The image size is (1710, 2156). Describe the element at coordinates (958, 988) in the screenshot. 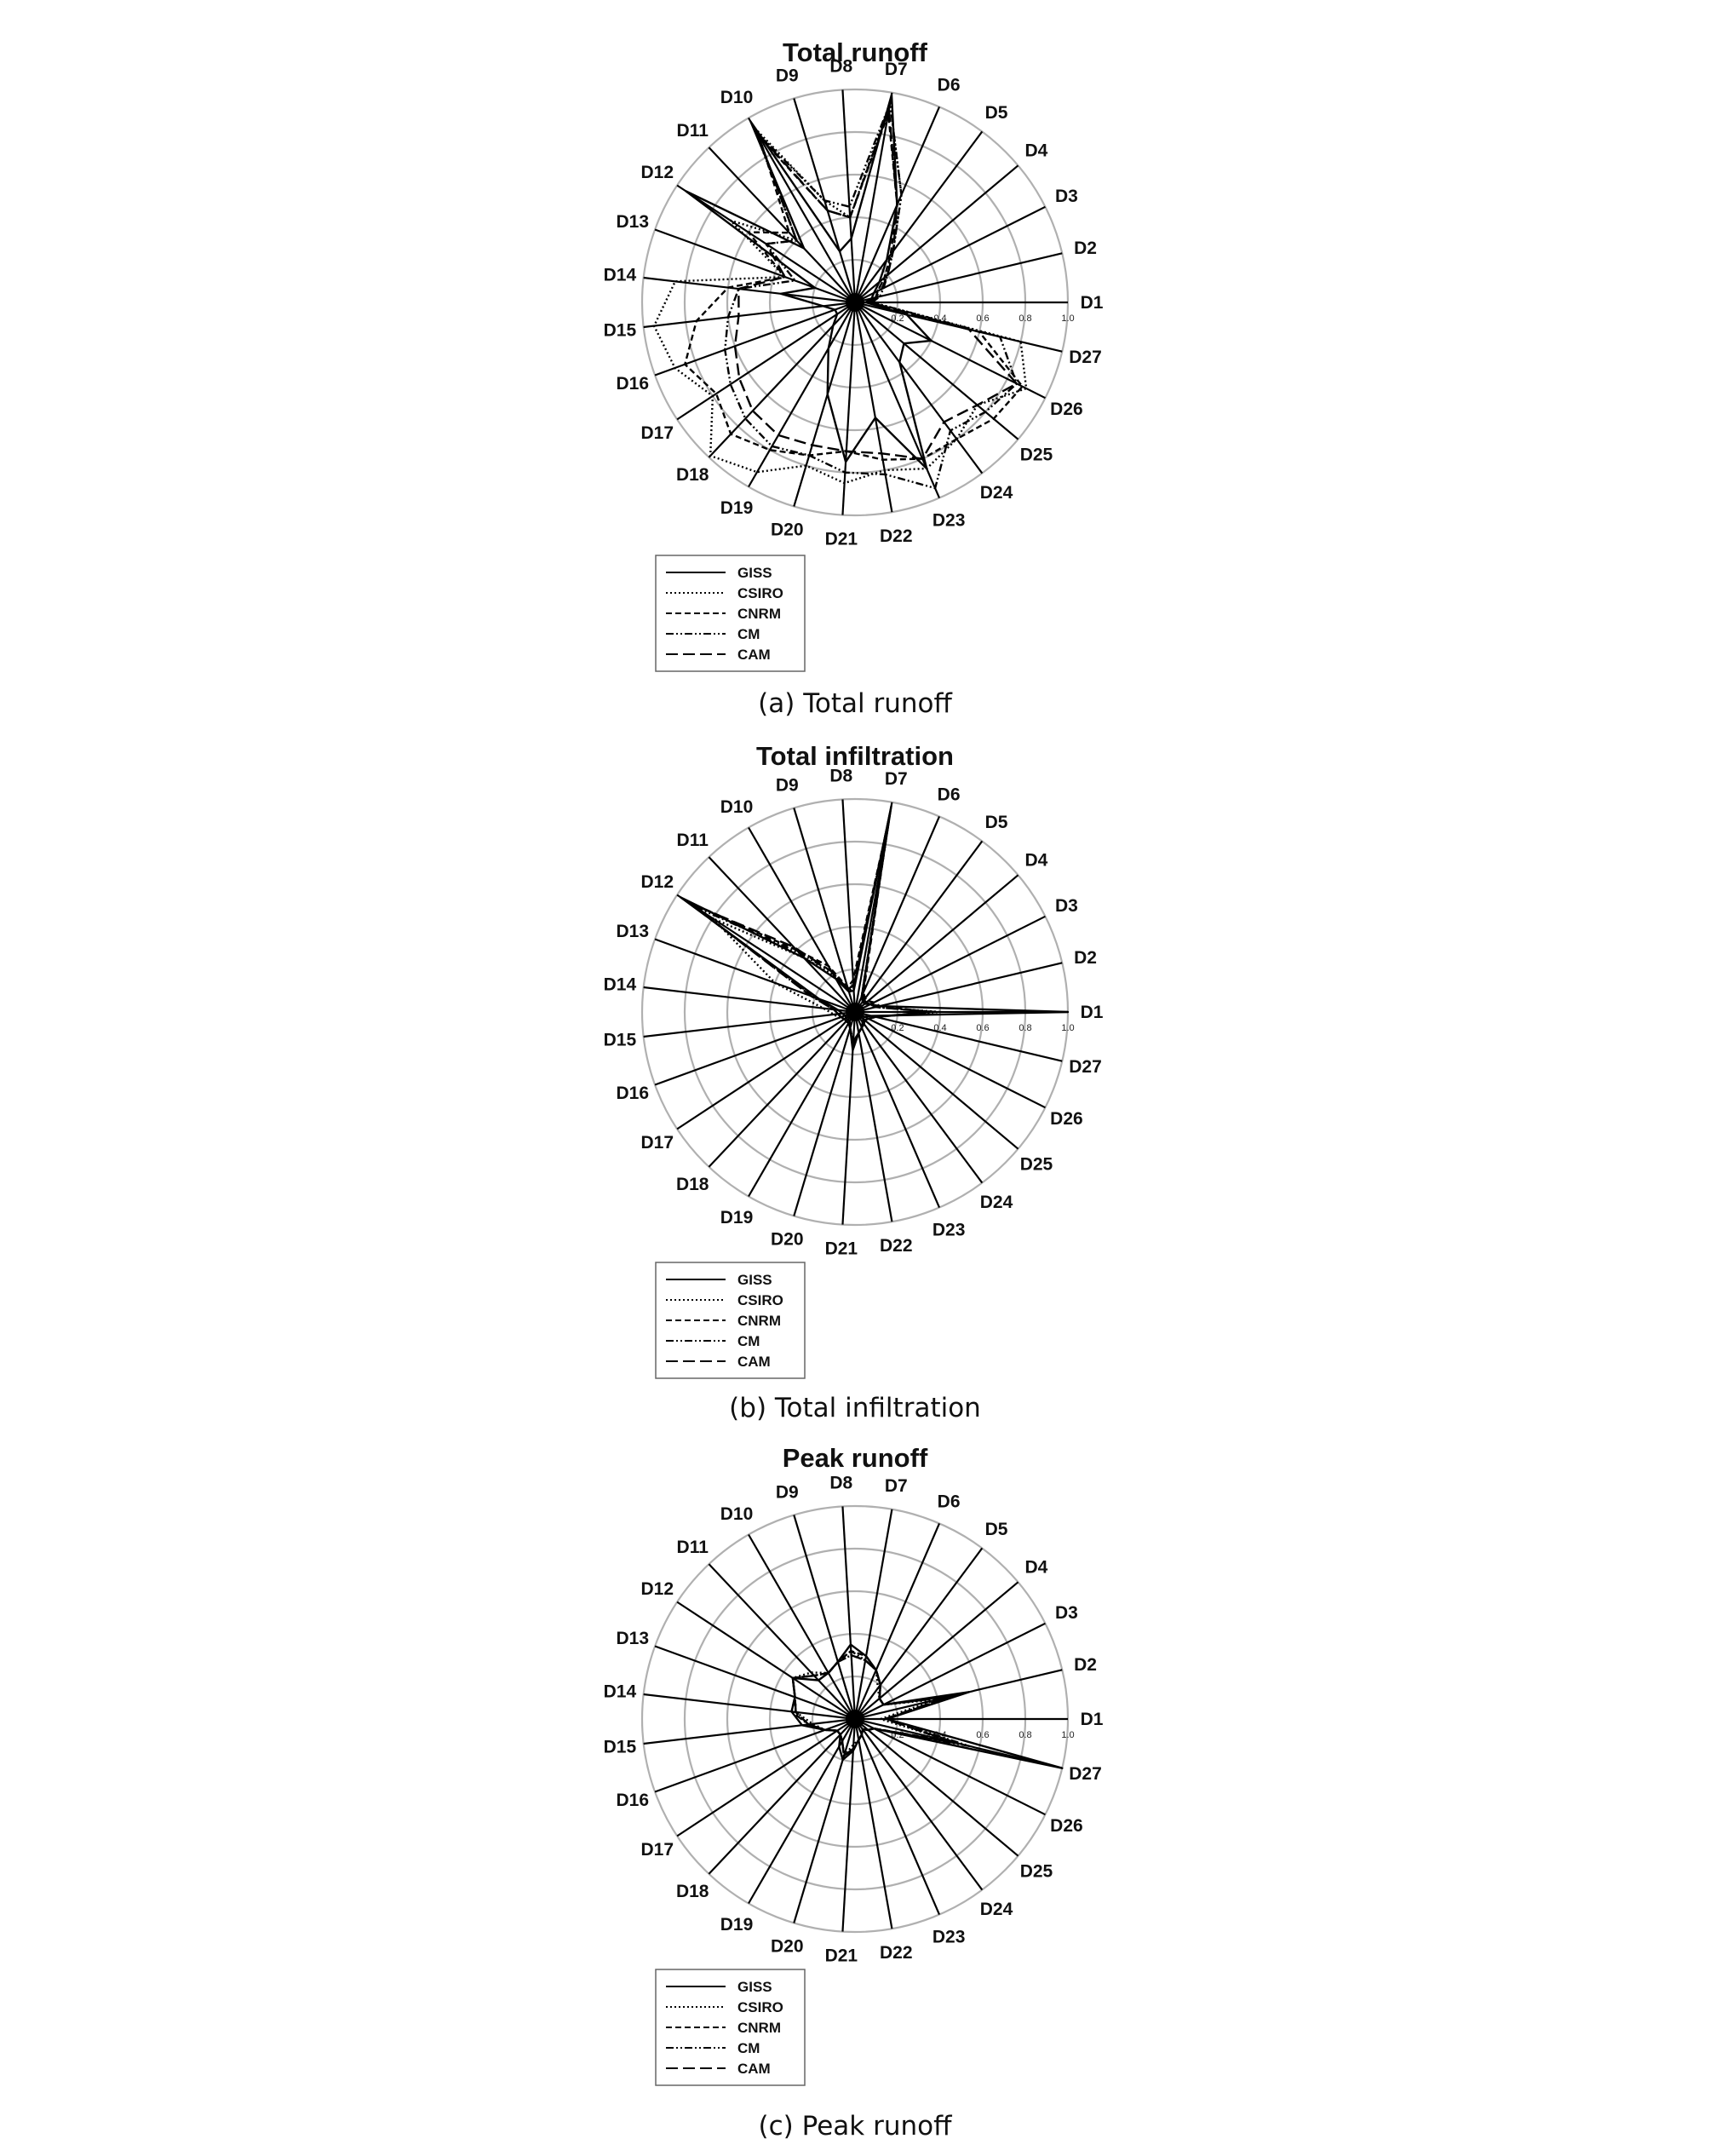

I see `spoke-d2` at that location.